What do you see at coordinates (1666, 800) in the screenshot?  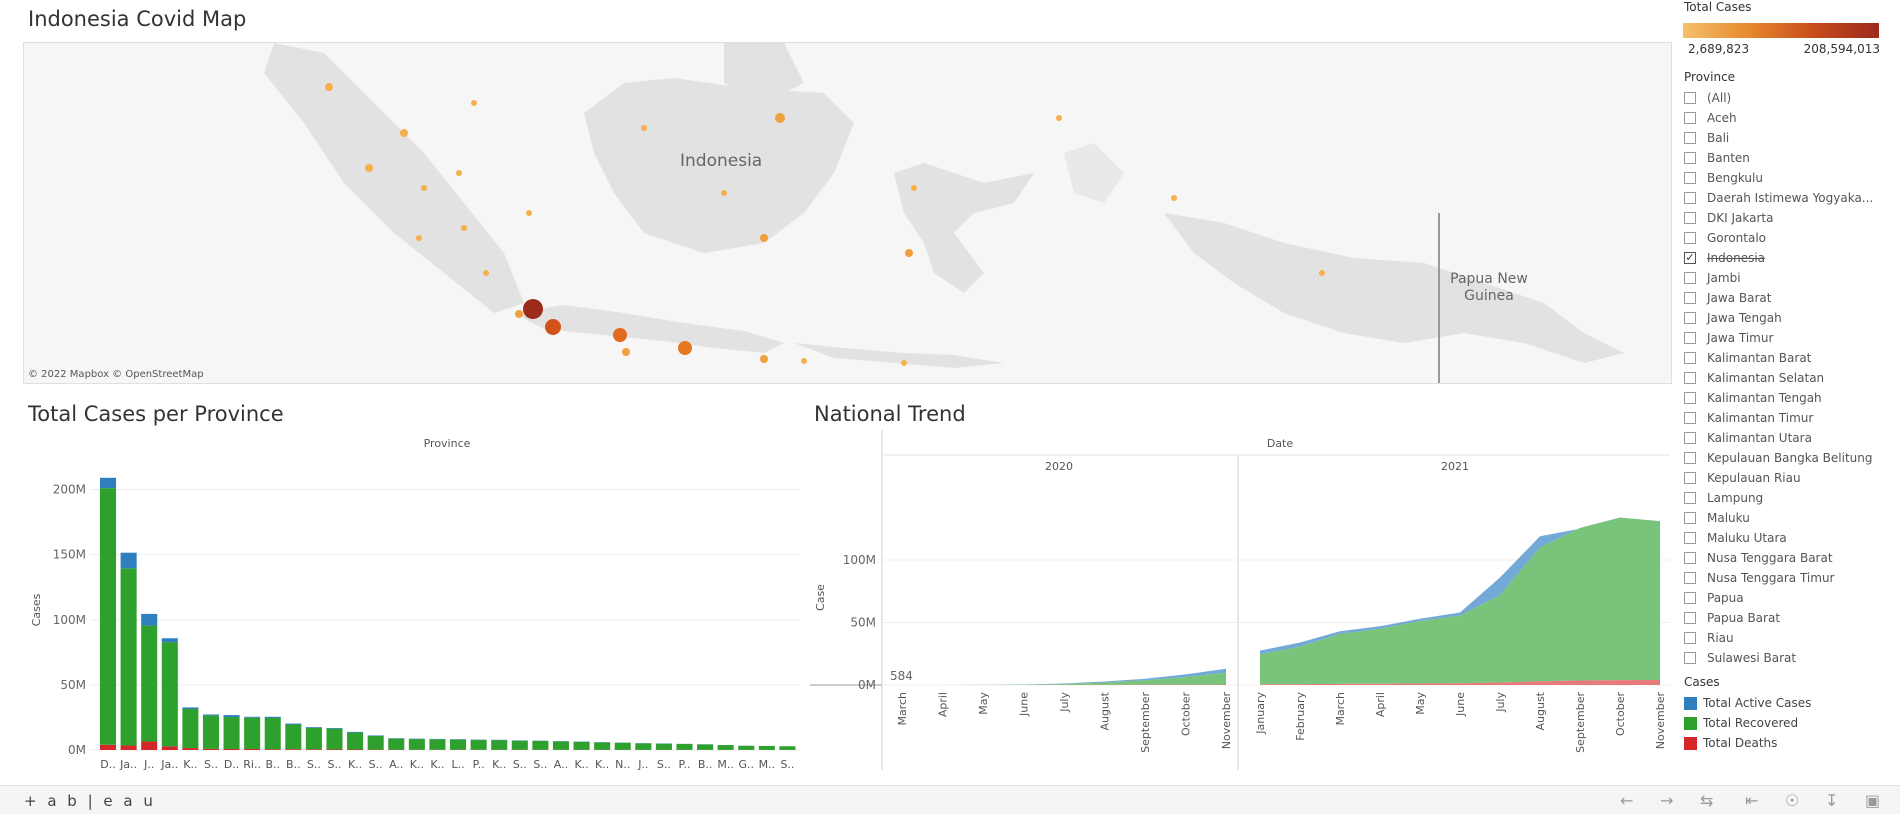 I see `redo-icon: →` at bounding box center [1666, 800].